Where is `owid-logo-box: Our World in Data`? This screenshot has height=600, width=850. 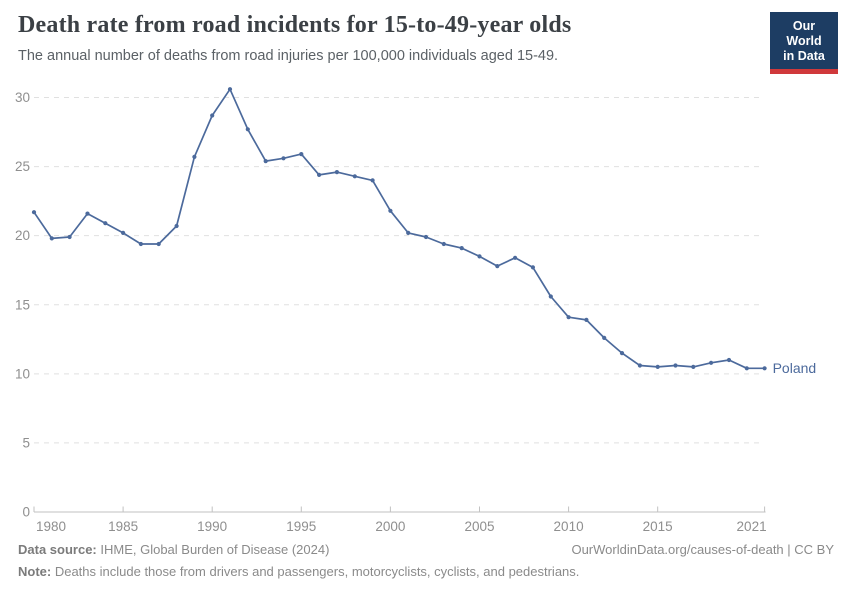 owid-logo-box: Our World in Data is located at coordinates (804, 41).